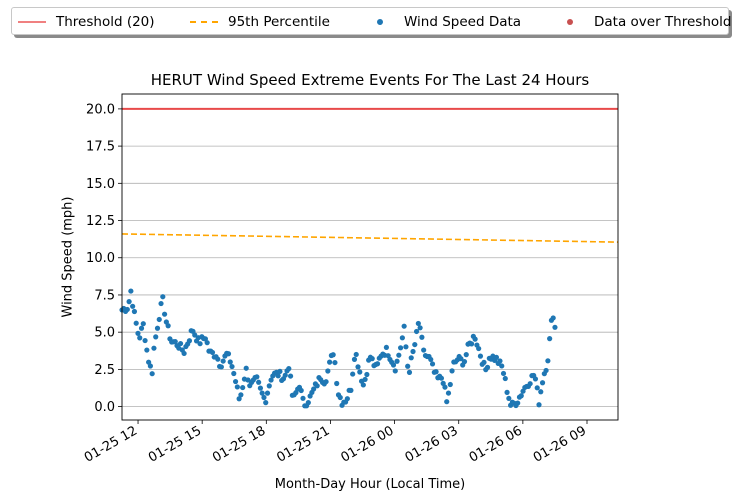 The height and width of the screenshot is (503, 740). I want to click on legend-item-threshold: Threshold (20), so click(85, 22).